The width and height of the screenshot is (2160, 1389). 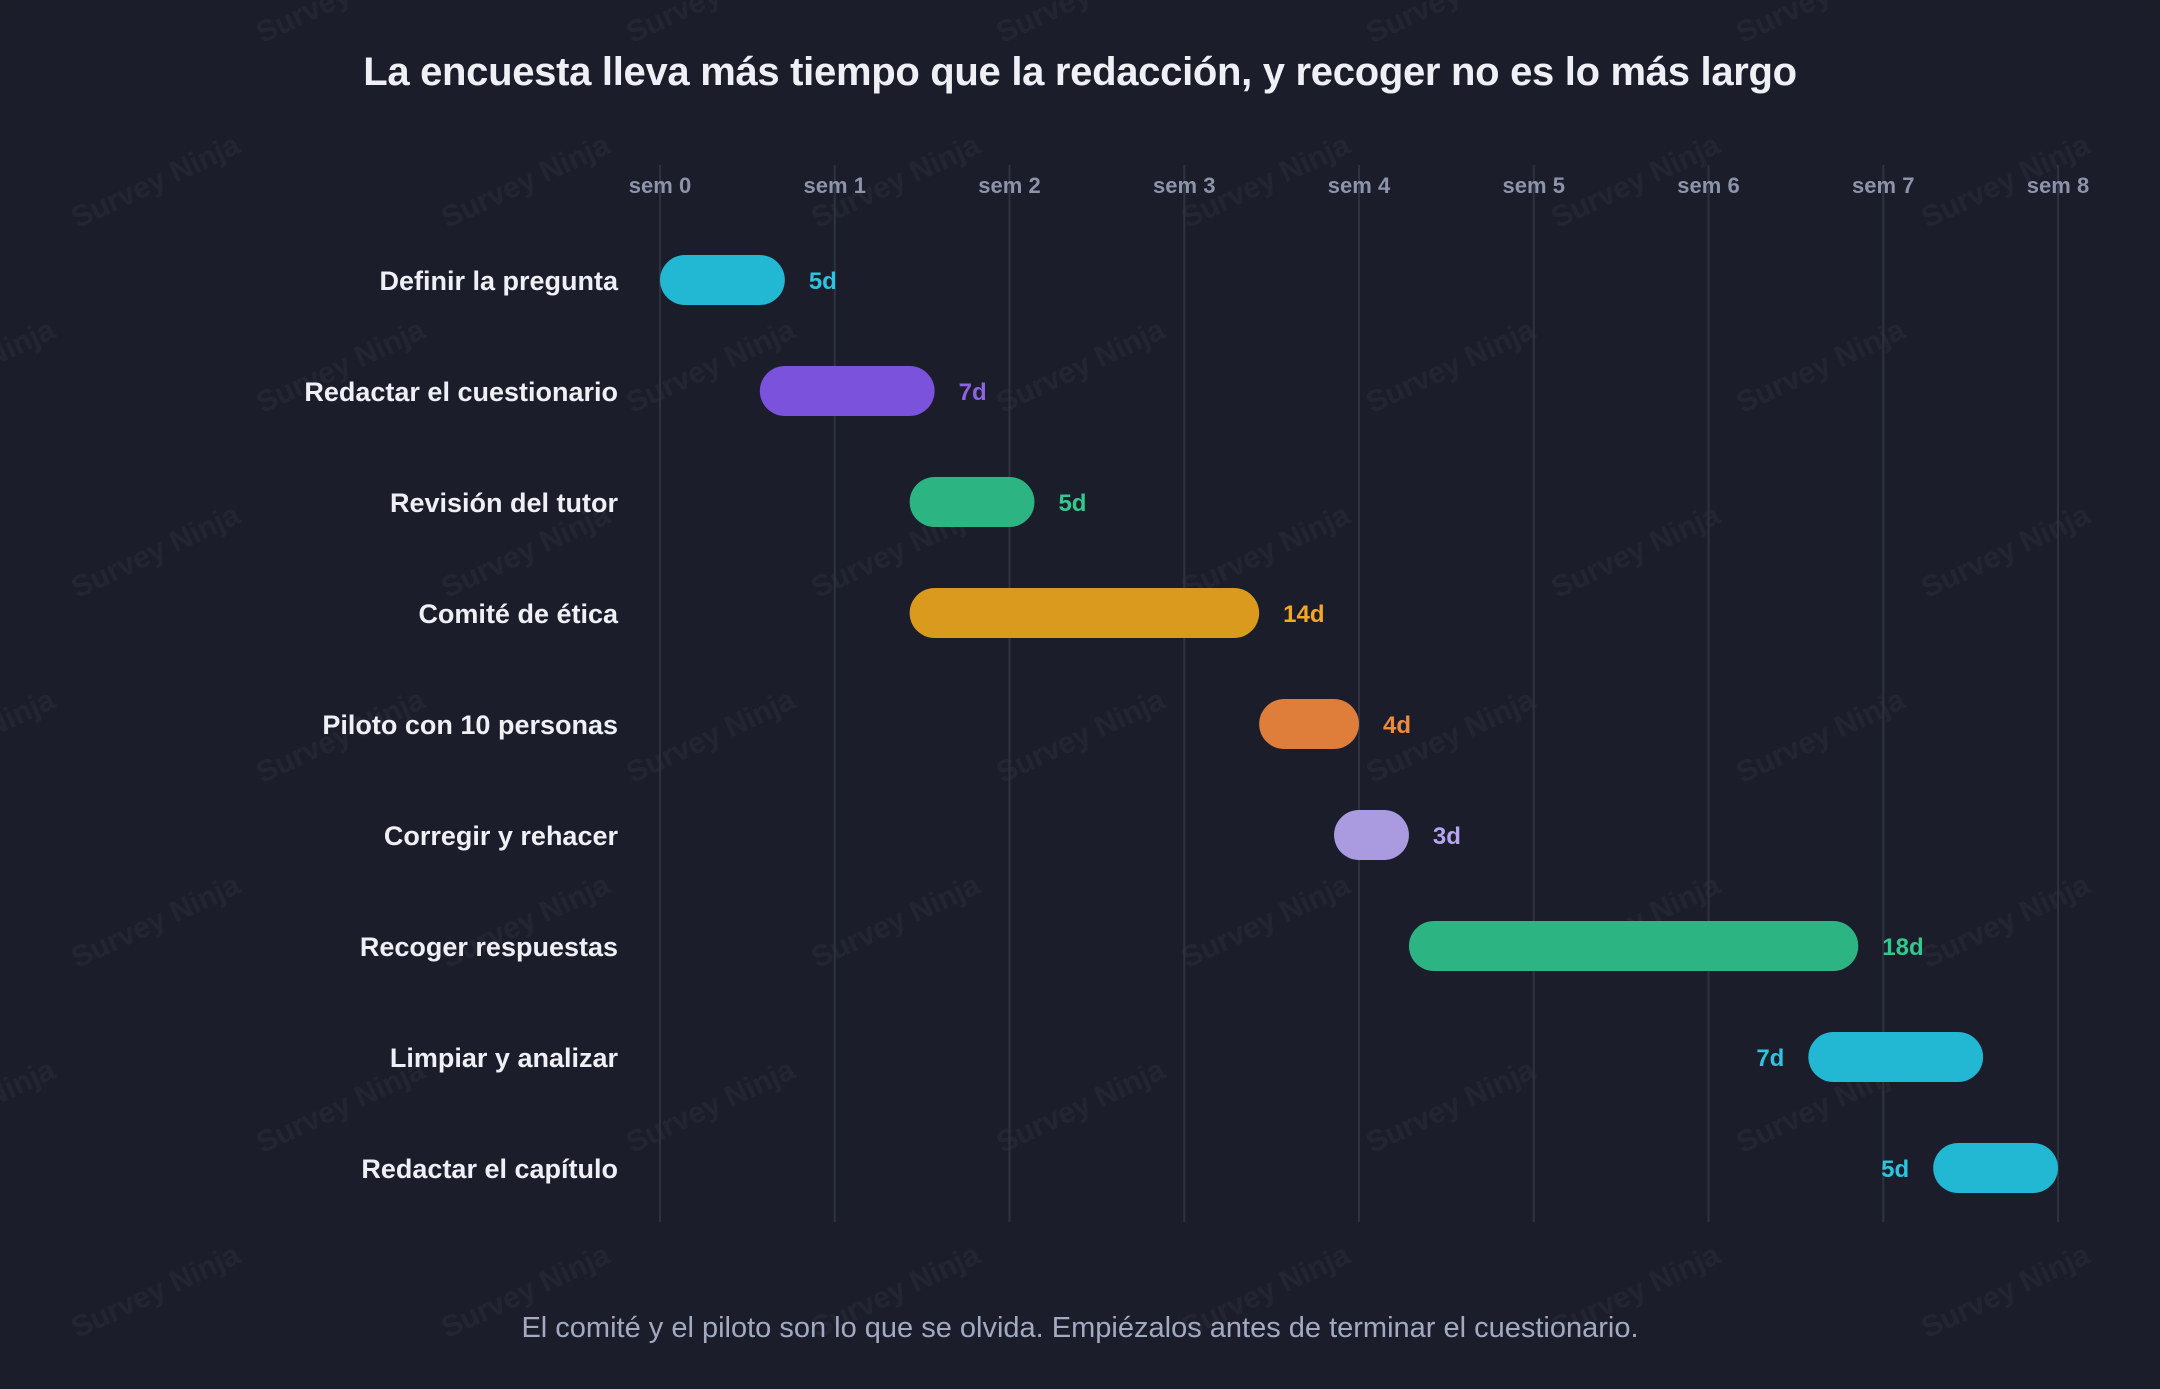 What do you see at coordinates (2058, 185) in the screenshot?
I see `x-tick-label: sem 8` at bounding box center [2058, 185].